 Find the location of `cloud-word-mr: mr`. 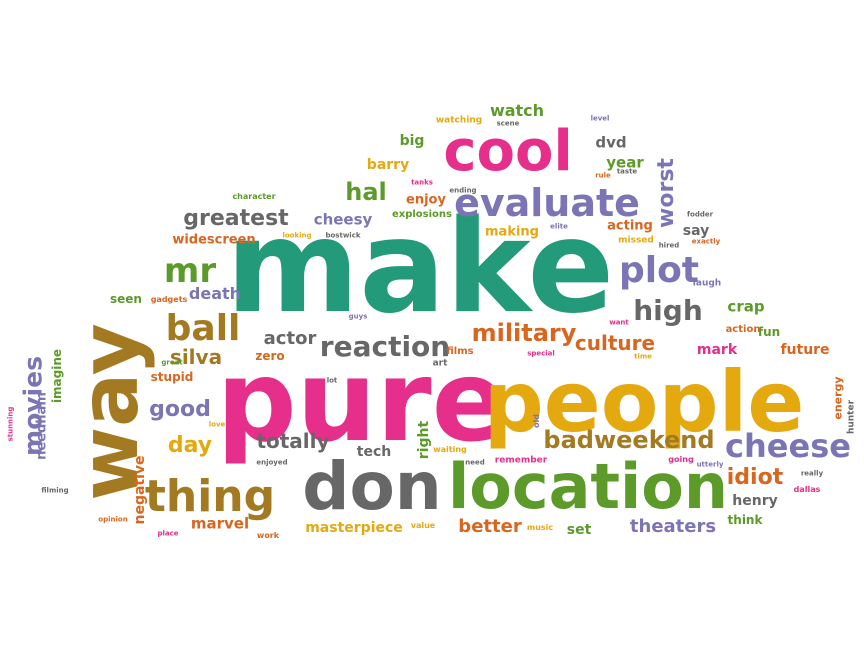

cloud-word-mr: mr is located at coordinates (190, 271).